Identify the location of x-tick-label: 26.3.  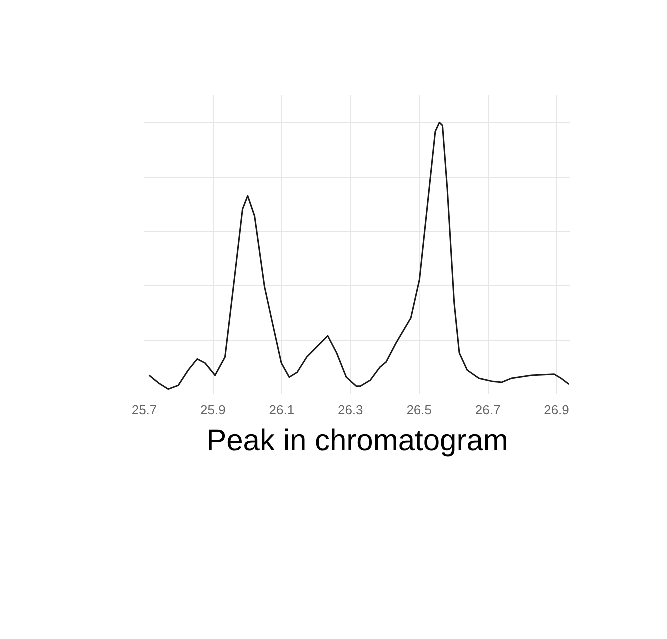
(351, 410).